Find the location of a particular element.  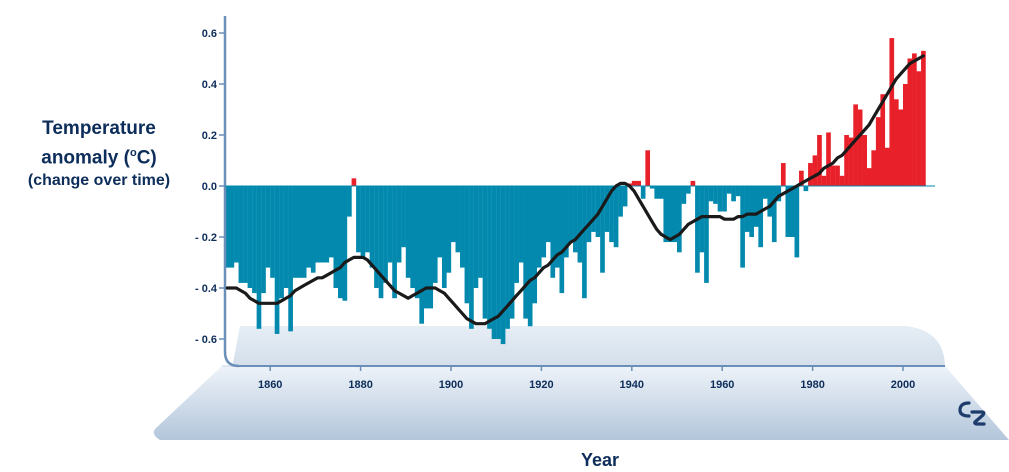

bar-1988 is located at coordinates (851, 161).